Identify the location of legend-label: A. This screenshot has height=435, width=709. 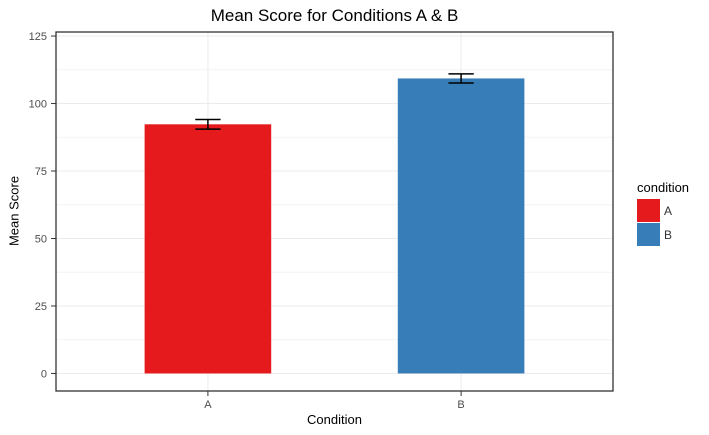
(668, 210).